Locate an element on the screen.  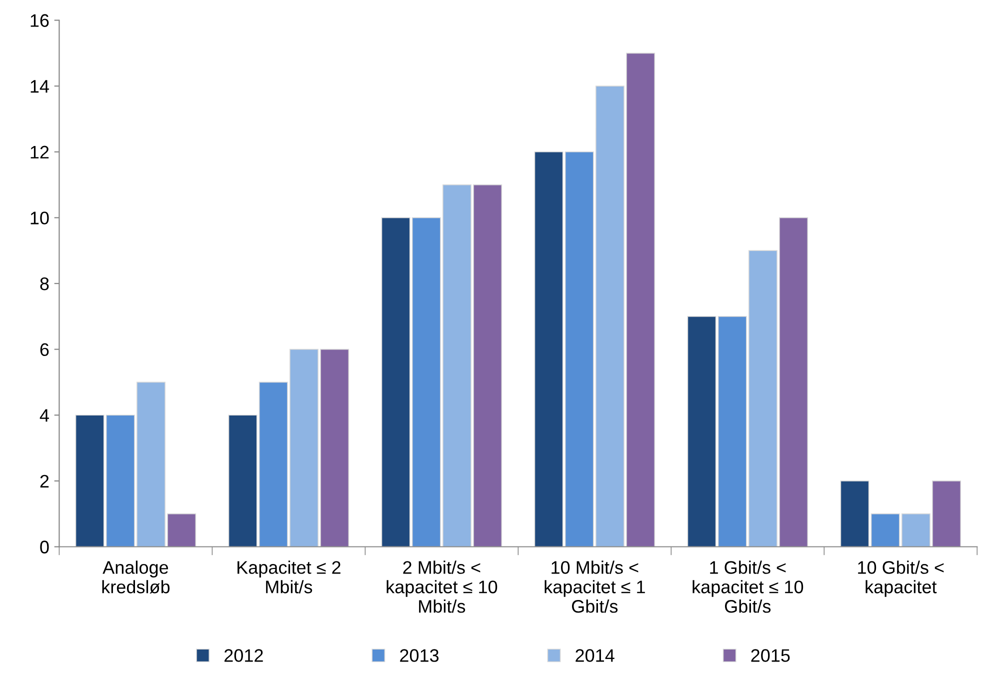
y-tick-label: 6 is located at coordinates (44, 349).